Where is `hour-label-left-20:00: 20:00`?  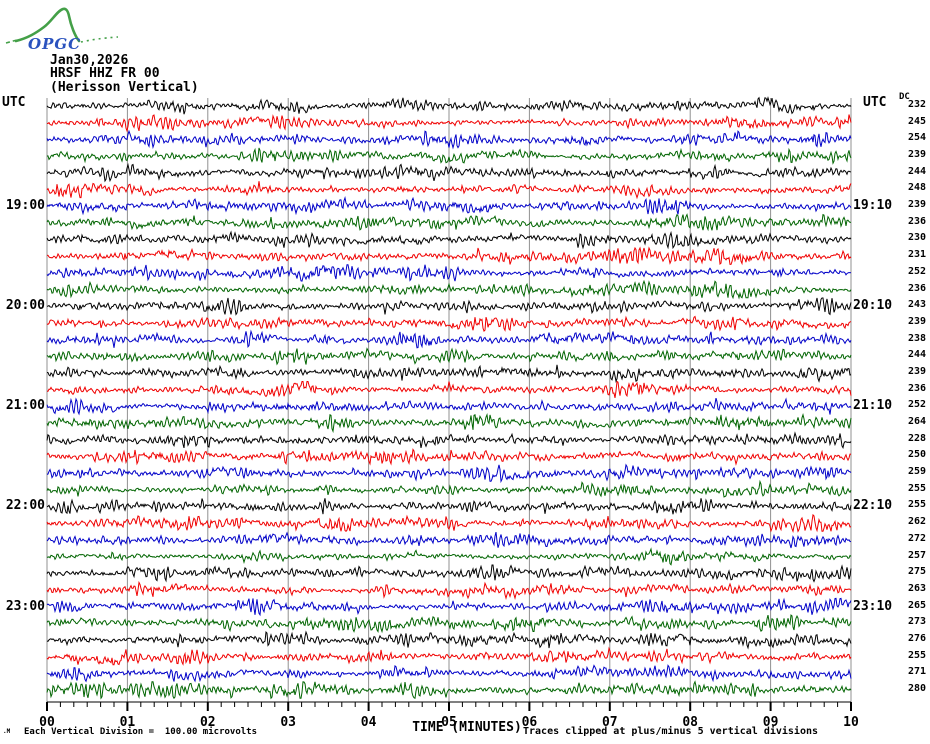 hour-label-left-20:00: 20:00 is located at coordinates (25, 306).